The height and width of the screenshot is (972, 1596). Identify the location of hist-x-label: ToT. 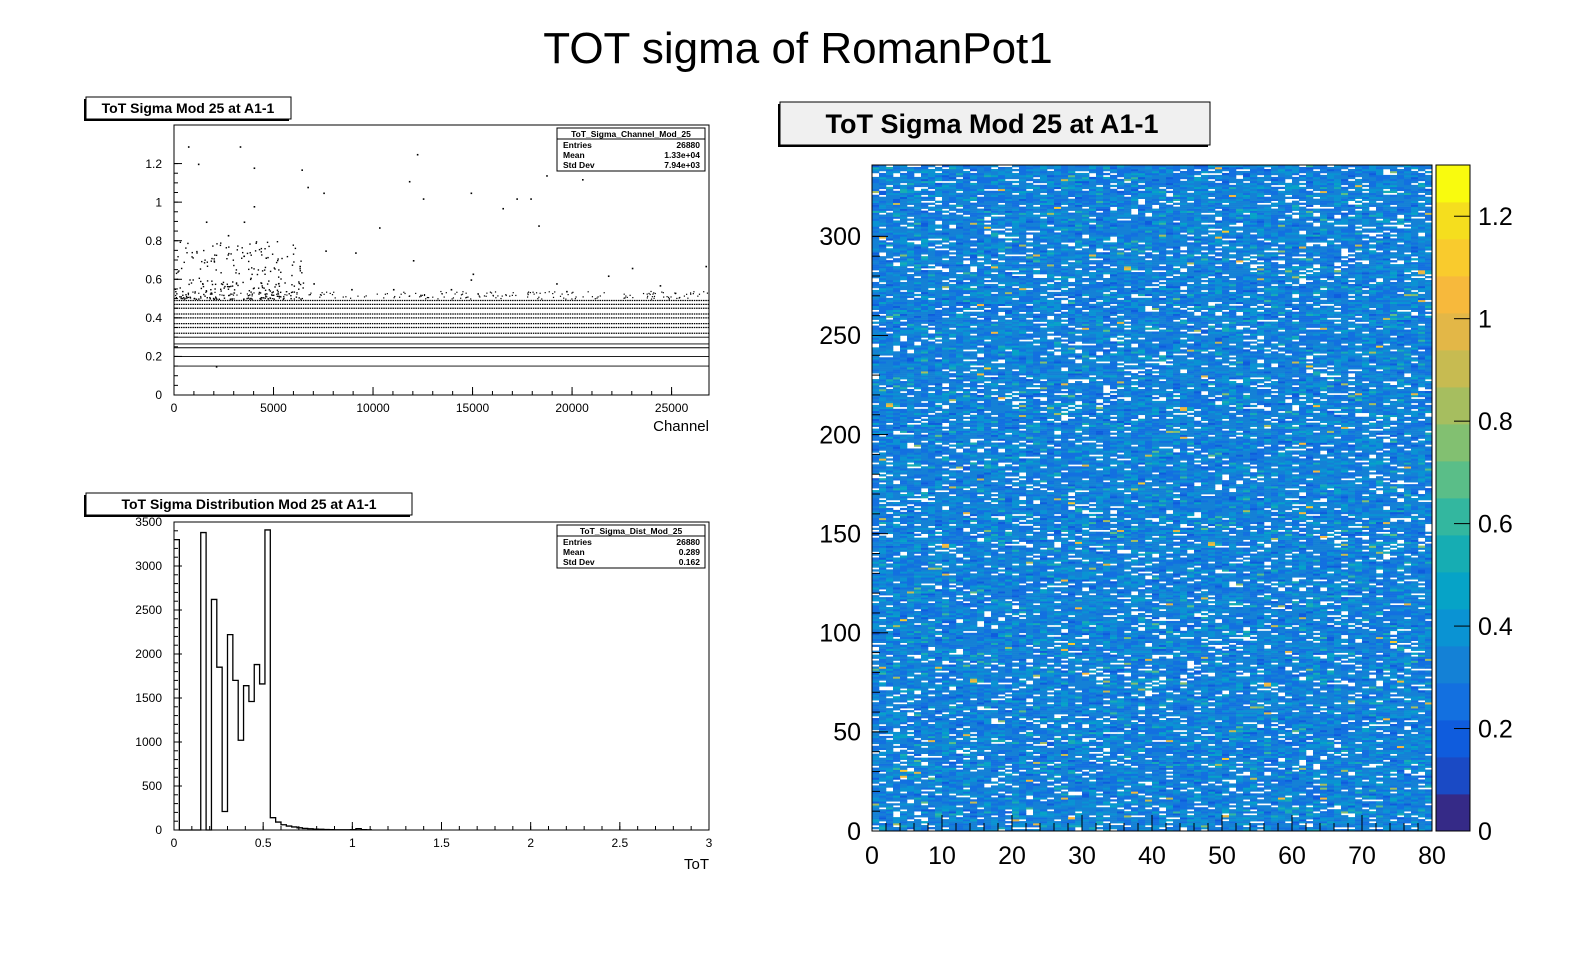
(696, 864).